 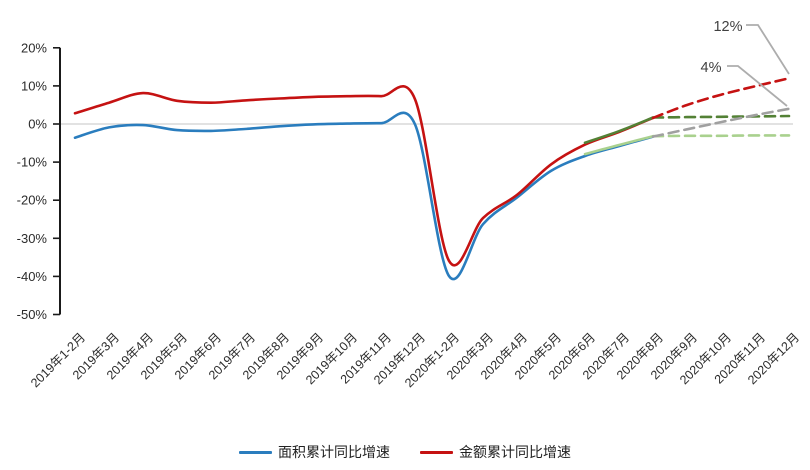 I want to click on y-tick-label: -10%, so click(x=32, y=162).